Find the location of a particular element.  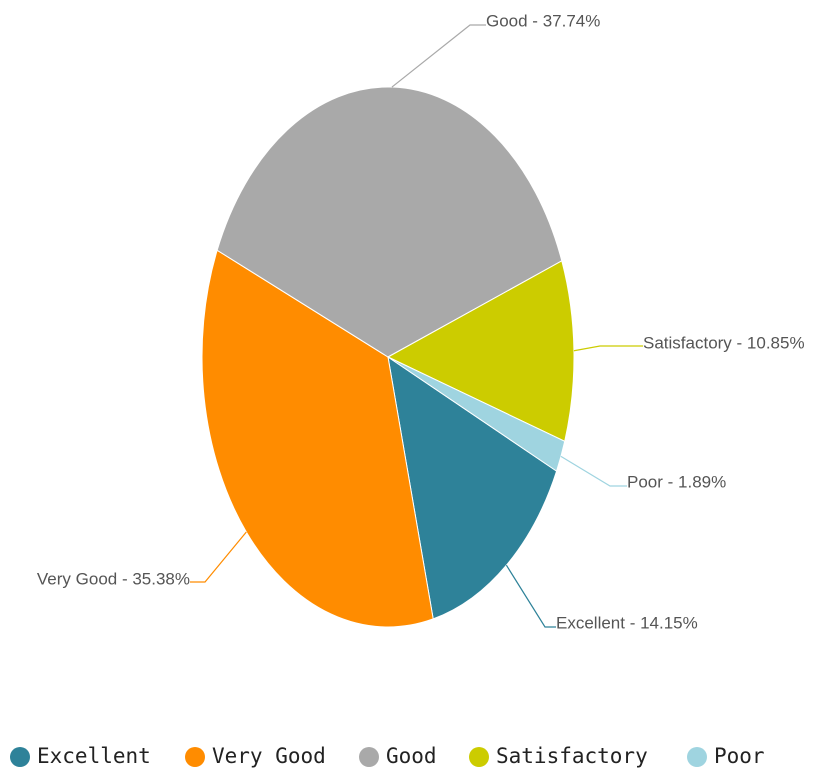

data-label: Good - 37.74% is located at coordinates (543, 20).